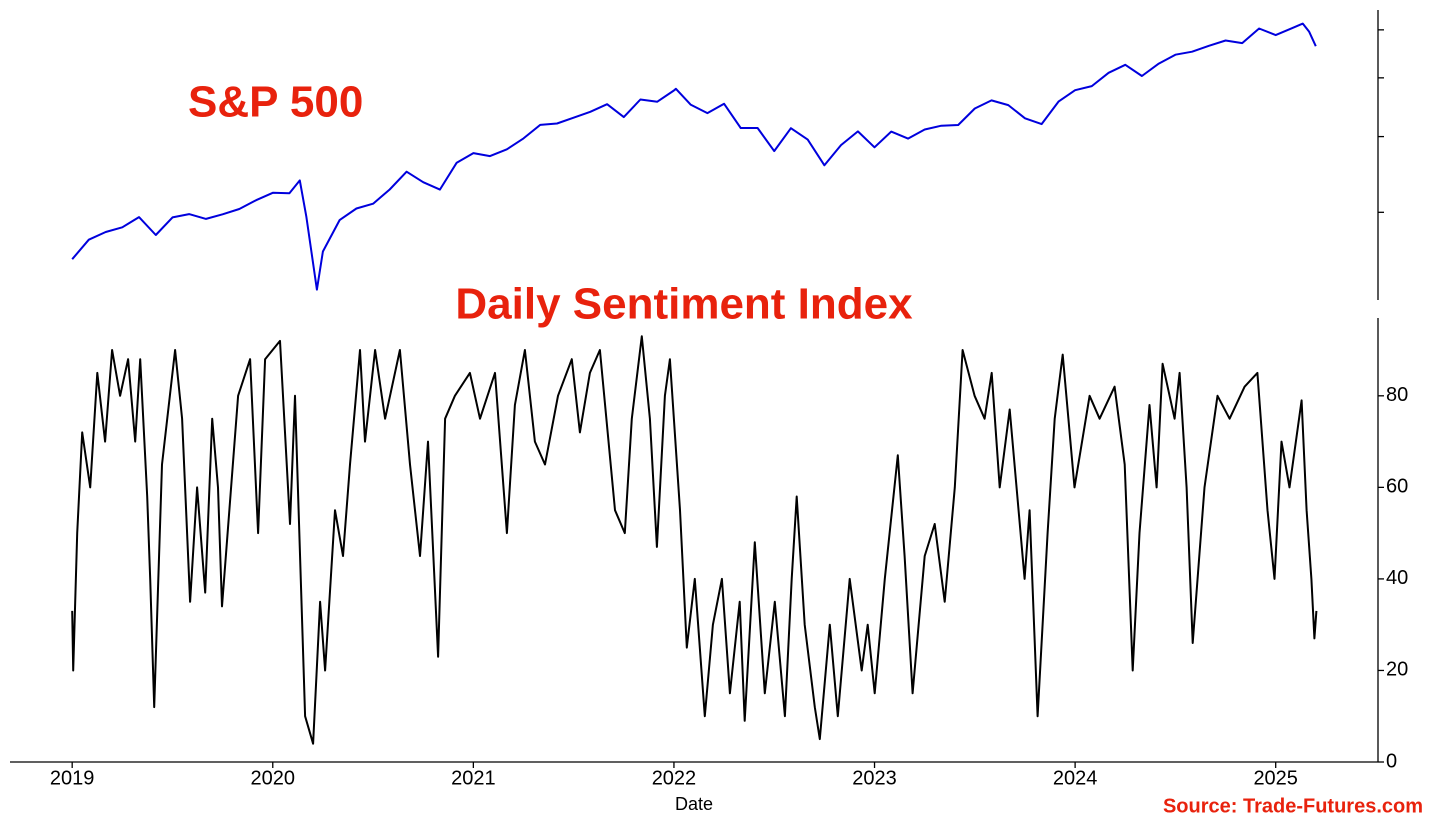 The height and width of the screenshot is (827, 1456). What do you see at coordinates (1397, 670) in the screenshot?
I see `y-tick-label: 20` at bounding box center [1397, 670].